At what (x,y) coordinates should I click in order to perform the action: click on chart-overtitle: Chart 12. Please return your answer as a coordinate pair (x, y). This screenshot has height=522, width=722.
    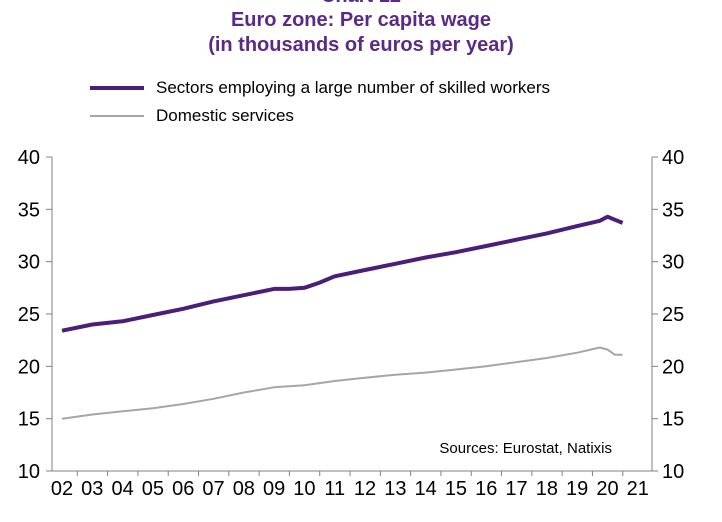
    Looking at the image, I should click on (361, 4).